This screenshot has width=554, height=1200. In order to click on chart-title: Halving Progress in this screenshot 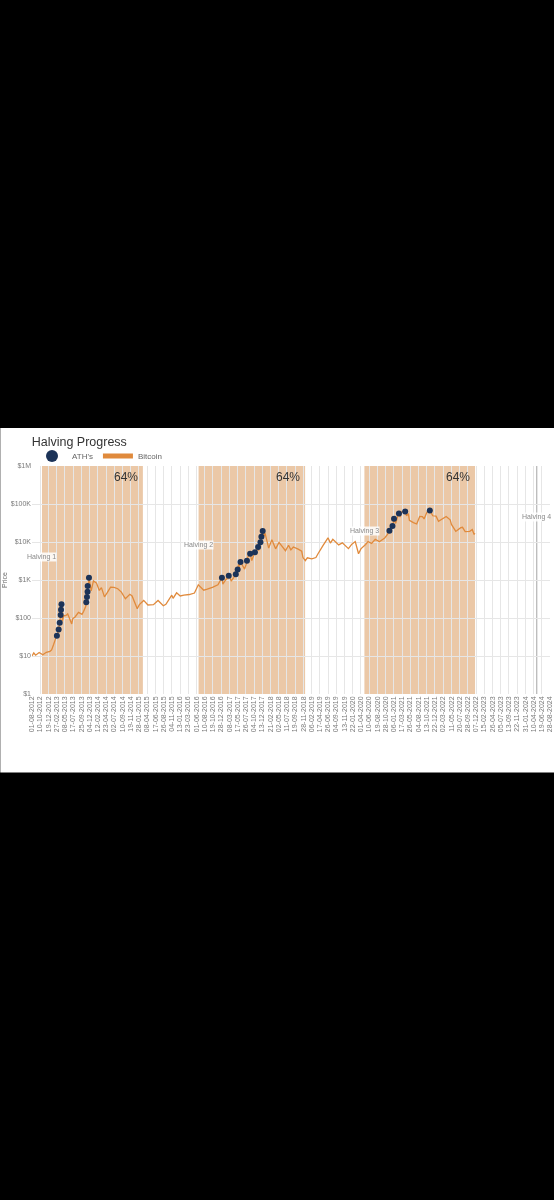, I will do `click(79, 442)`.